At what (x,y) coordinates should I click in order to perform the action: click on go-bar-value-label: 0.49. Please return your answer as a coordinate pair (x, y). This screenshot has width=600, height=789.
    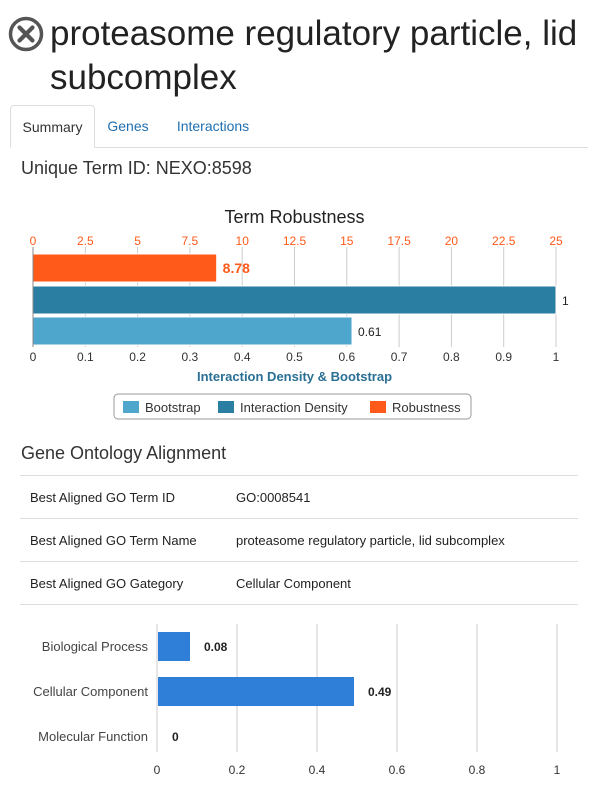
    Looking at the image, I should click on (380, 692).